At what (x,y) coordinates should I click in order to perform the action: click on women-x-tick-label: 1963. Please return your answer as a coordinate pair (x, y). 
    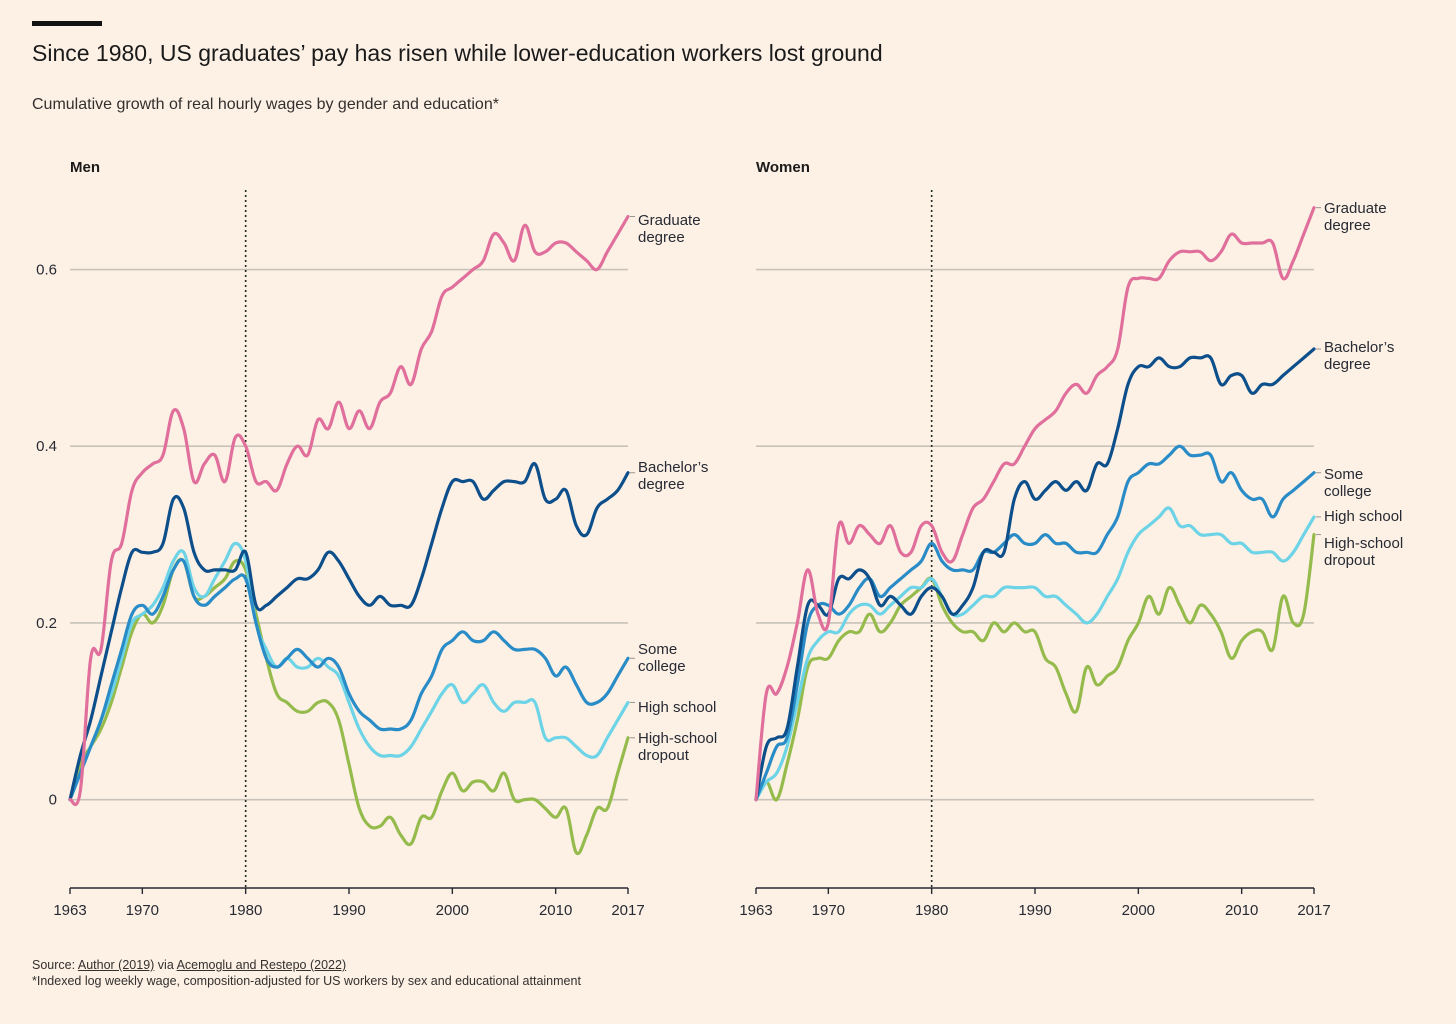
    Looking at the image, I should click on (755, 910).